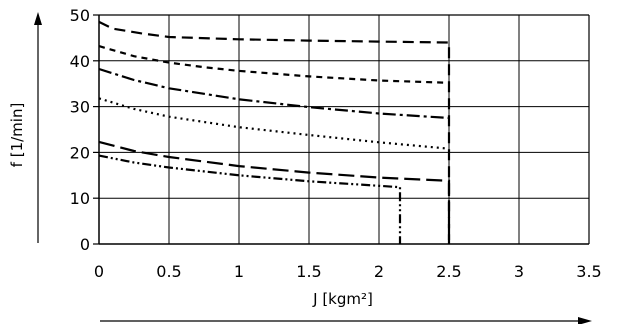 The image size is (619, 324). What do you see at coordinates (80, 61) in the screenshot?
I see `y-tick-label: 40` at bounding box center [80, 61].